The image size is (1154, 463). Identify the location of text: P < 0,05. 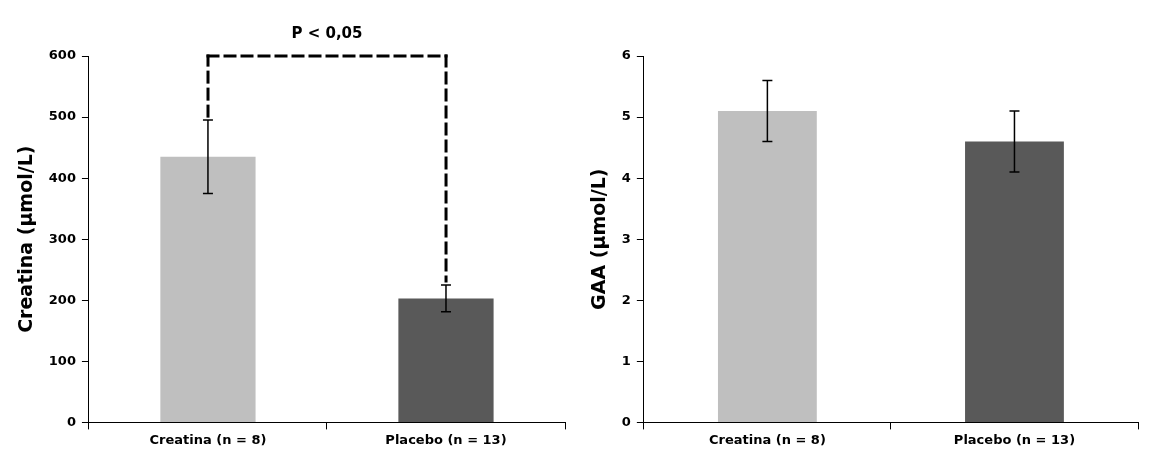
(327, 33).